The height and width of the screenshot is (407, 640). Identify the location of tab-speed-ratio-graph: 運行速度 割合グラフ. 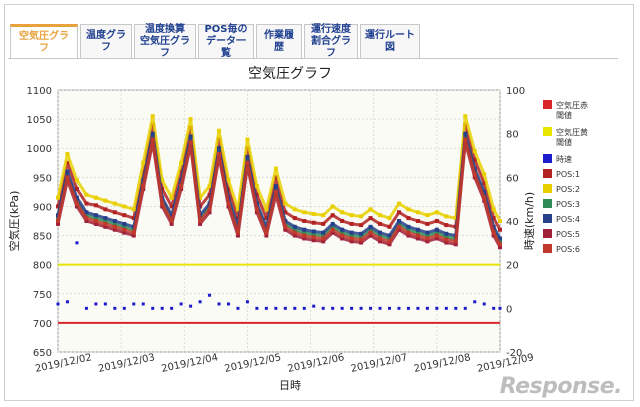
(331, 41).